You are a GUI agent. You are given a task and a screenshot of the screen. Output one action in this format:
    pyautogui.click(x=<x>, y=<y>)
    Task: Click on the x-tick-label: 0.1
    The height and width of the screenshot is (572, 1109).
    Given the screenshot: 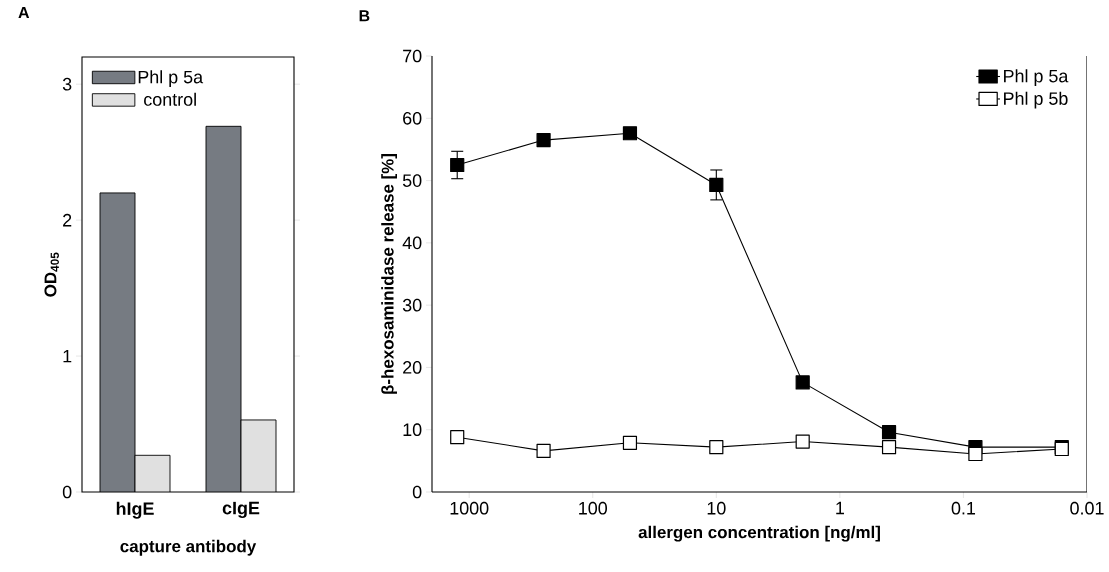 What is the action you would take?
    pyautogui.click(x=963, y=508)
    